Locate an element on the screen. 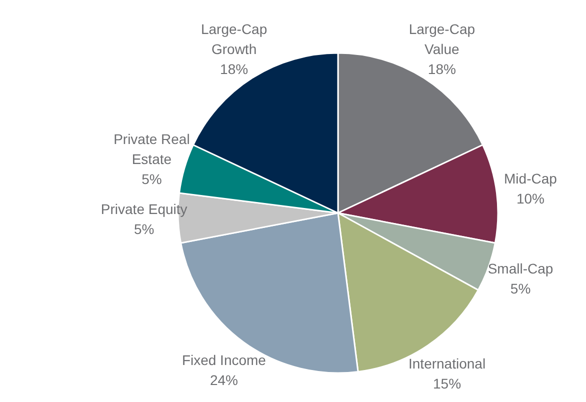  slice-label: Fixed Income is located at coordinates (224, 360).